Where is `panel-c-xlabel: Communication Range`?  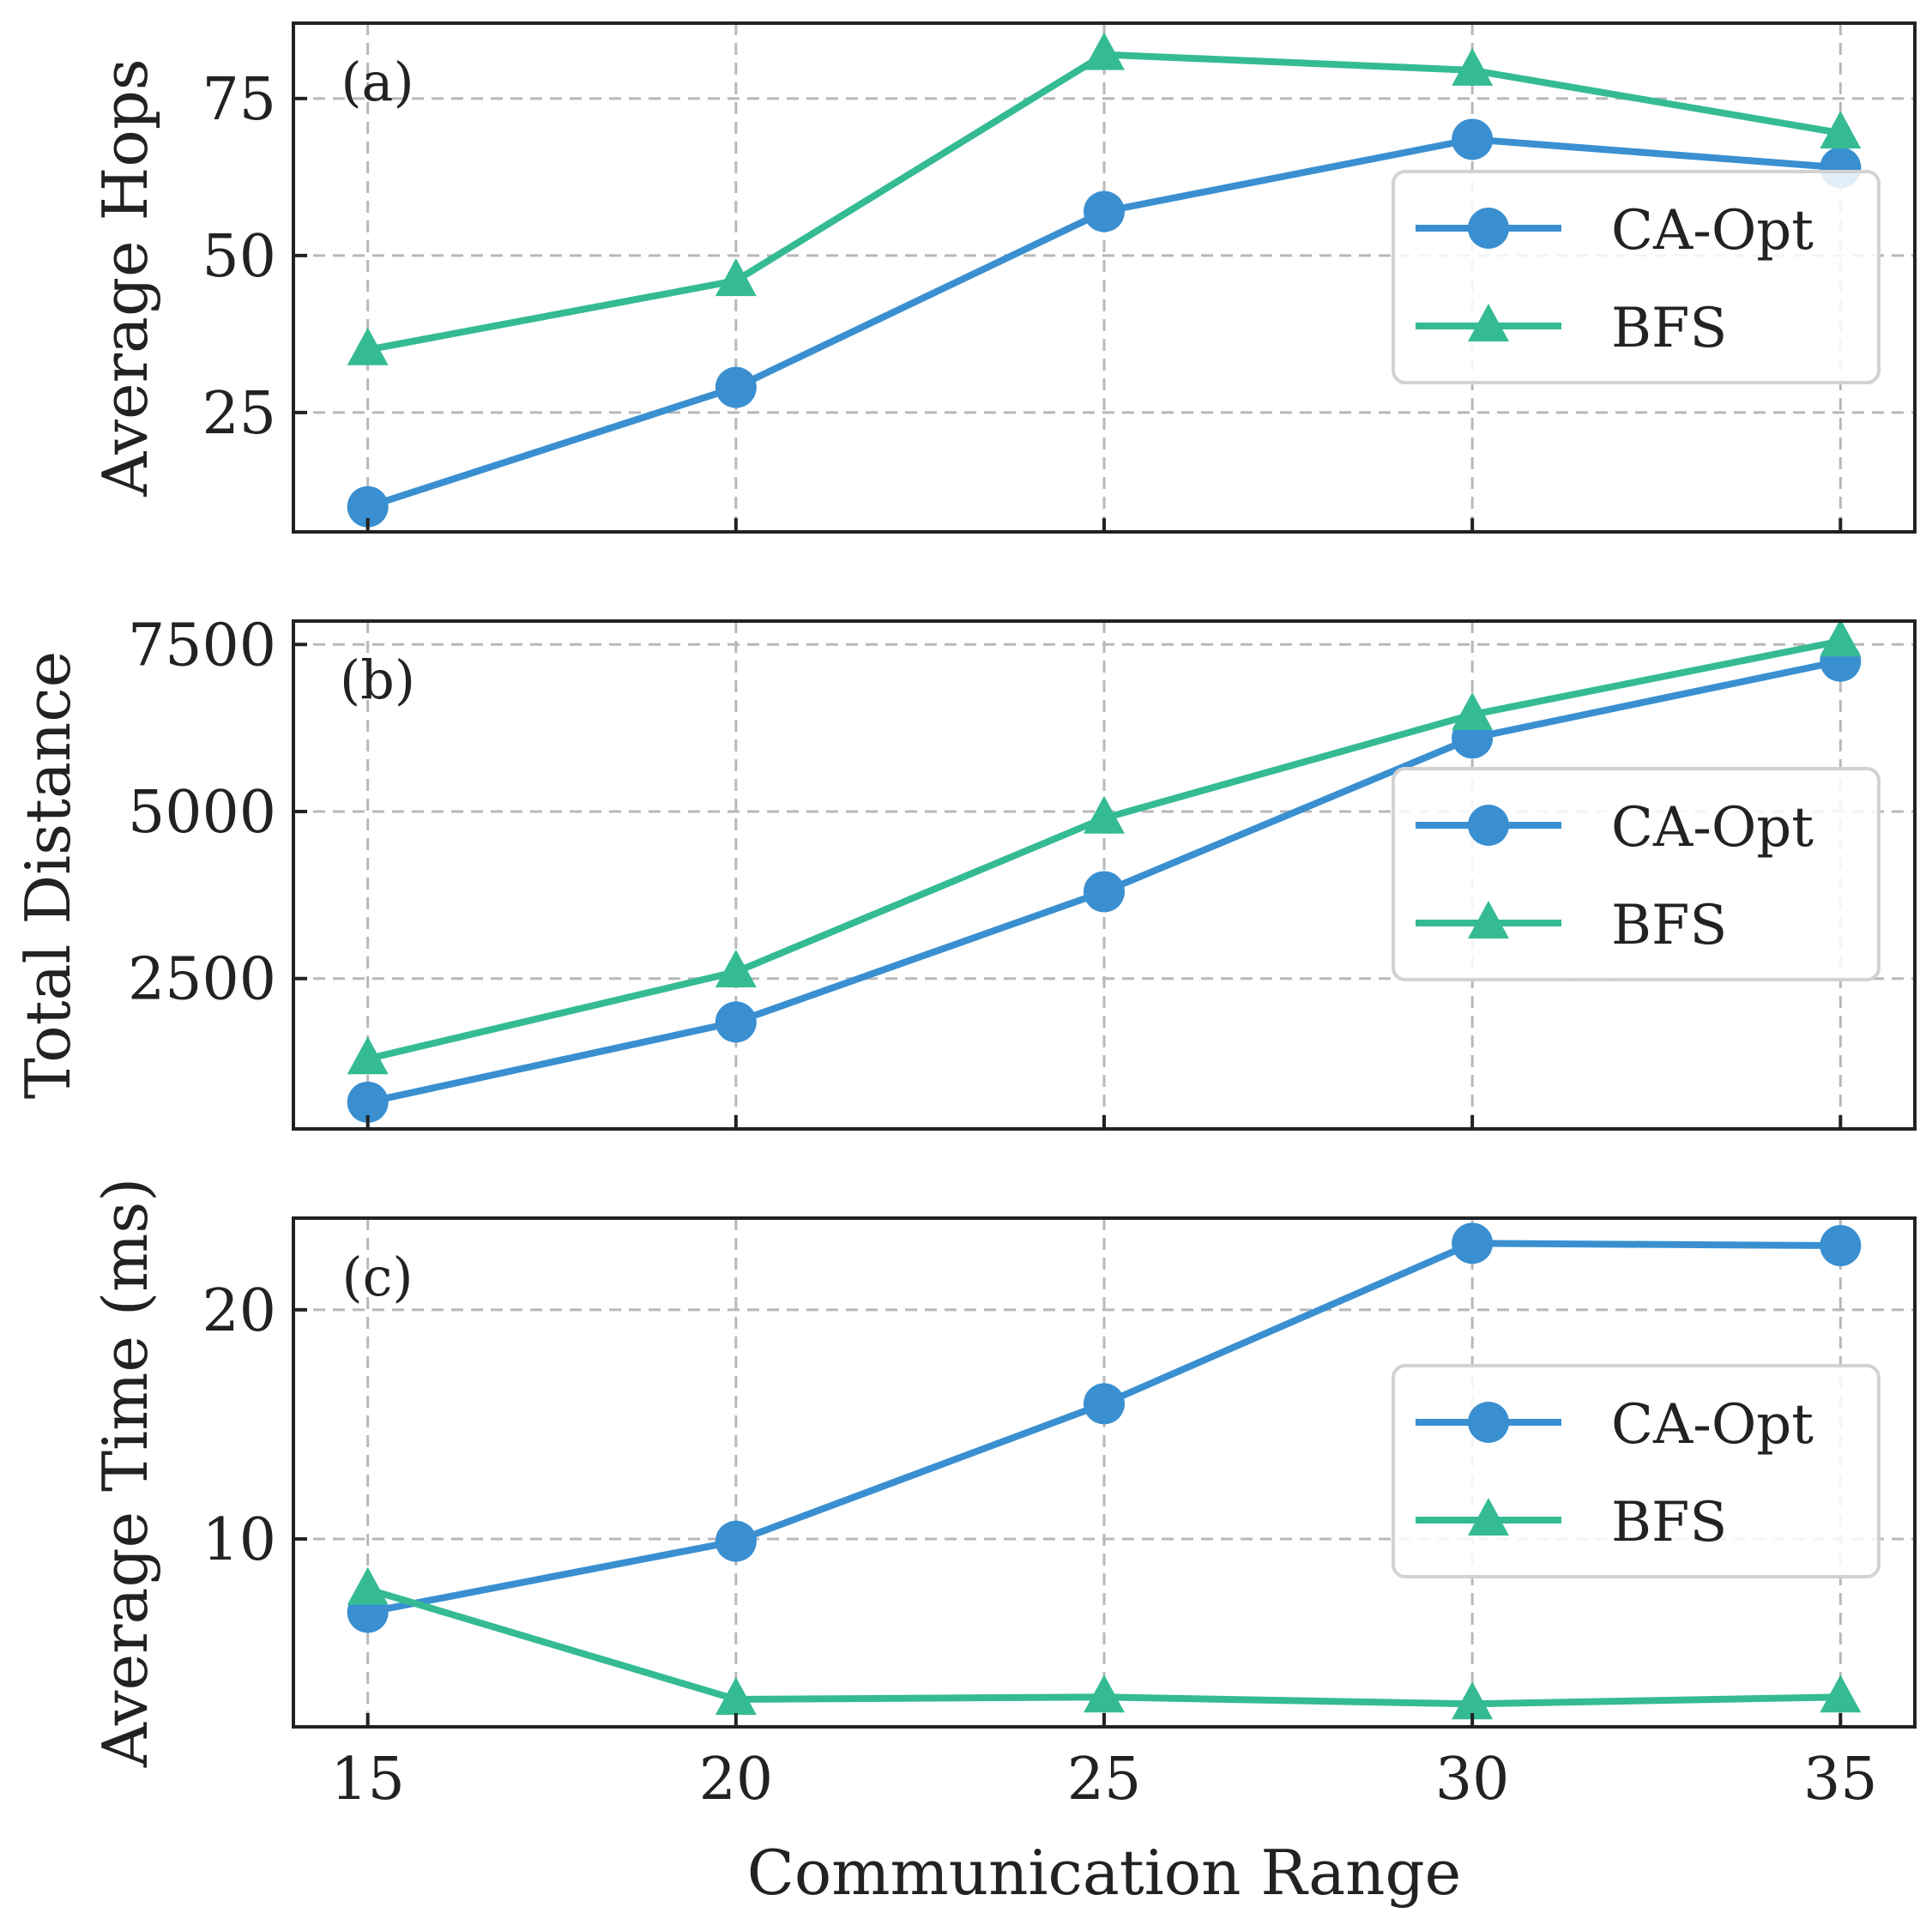
panel-c-xlabel: Communication Range is located at coordinates (1104, 1873).